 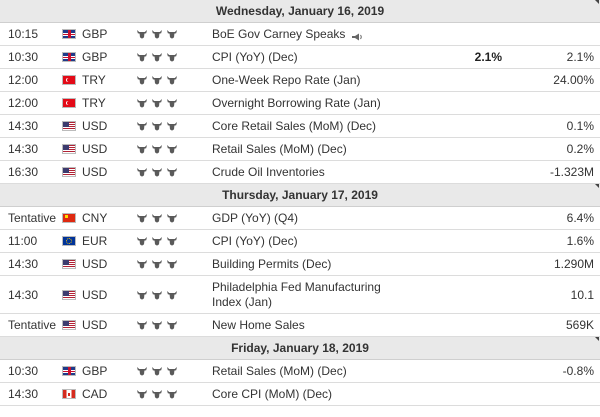 I want to click on forecast-value: 10.1, so click(x=554, y=294).